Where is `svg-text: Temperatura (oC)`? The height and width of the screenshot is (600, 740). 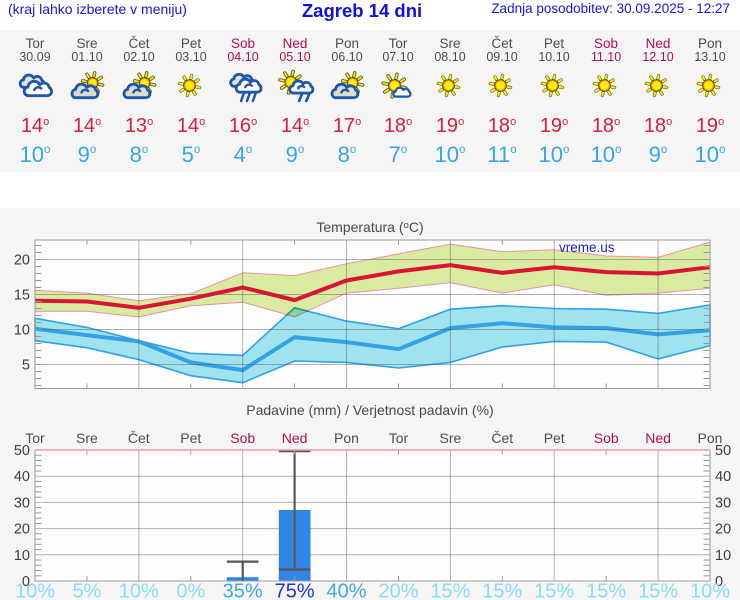
svg-text: Temperatura (oC) is located at coordinates (369, 227).